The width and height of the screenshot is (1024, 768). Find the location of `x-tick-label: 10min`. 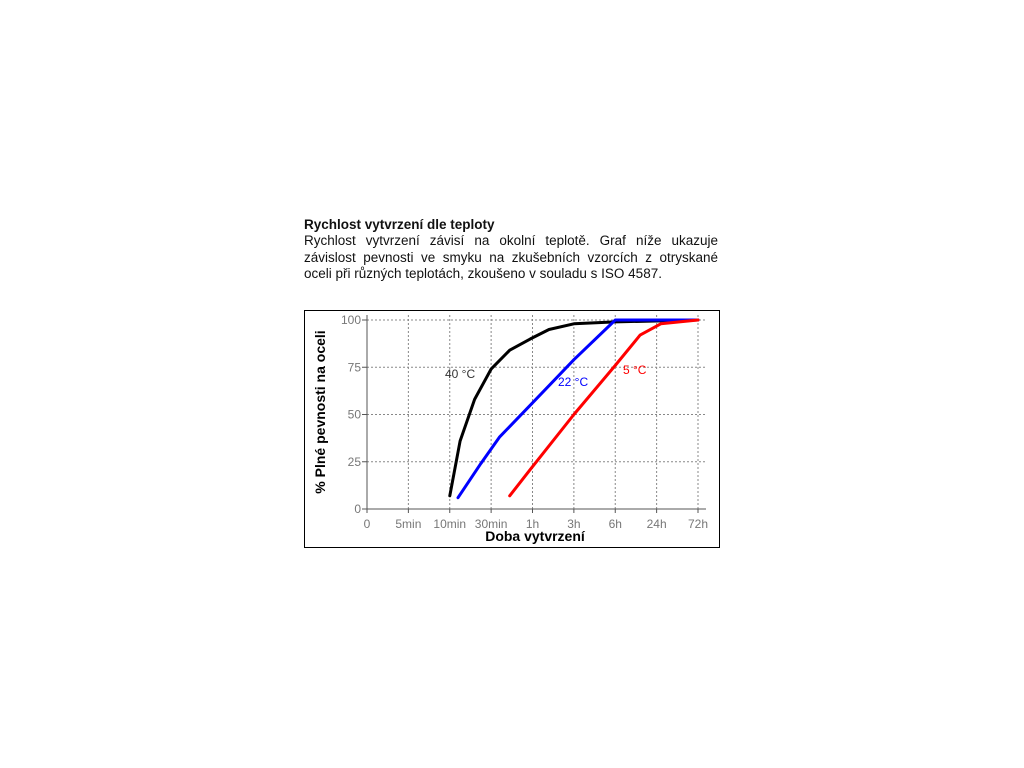

x-tick-label: 10min is located at coordinates (449, 524).